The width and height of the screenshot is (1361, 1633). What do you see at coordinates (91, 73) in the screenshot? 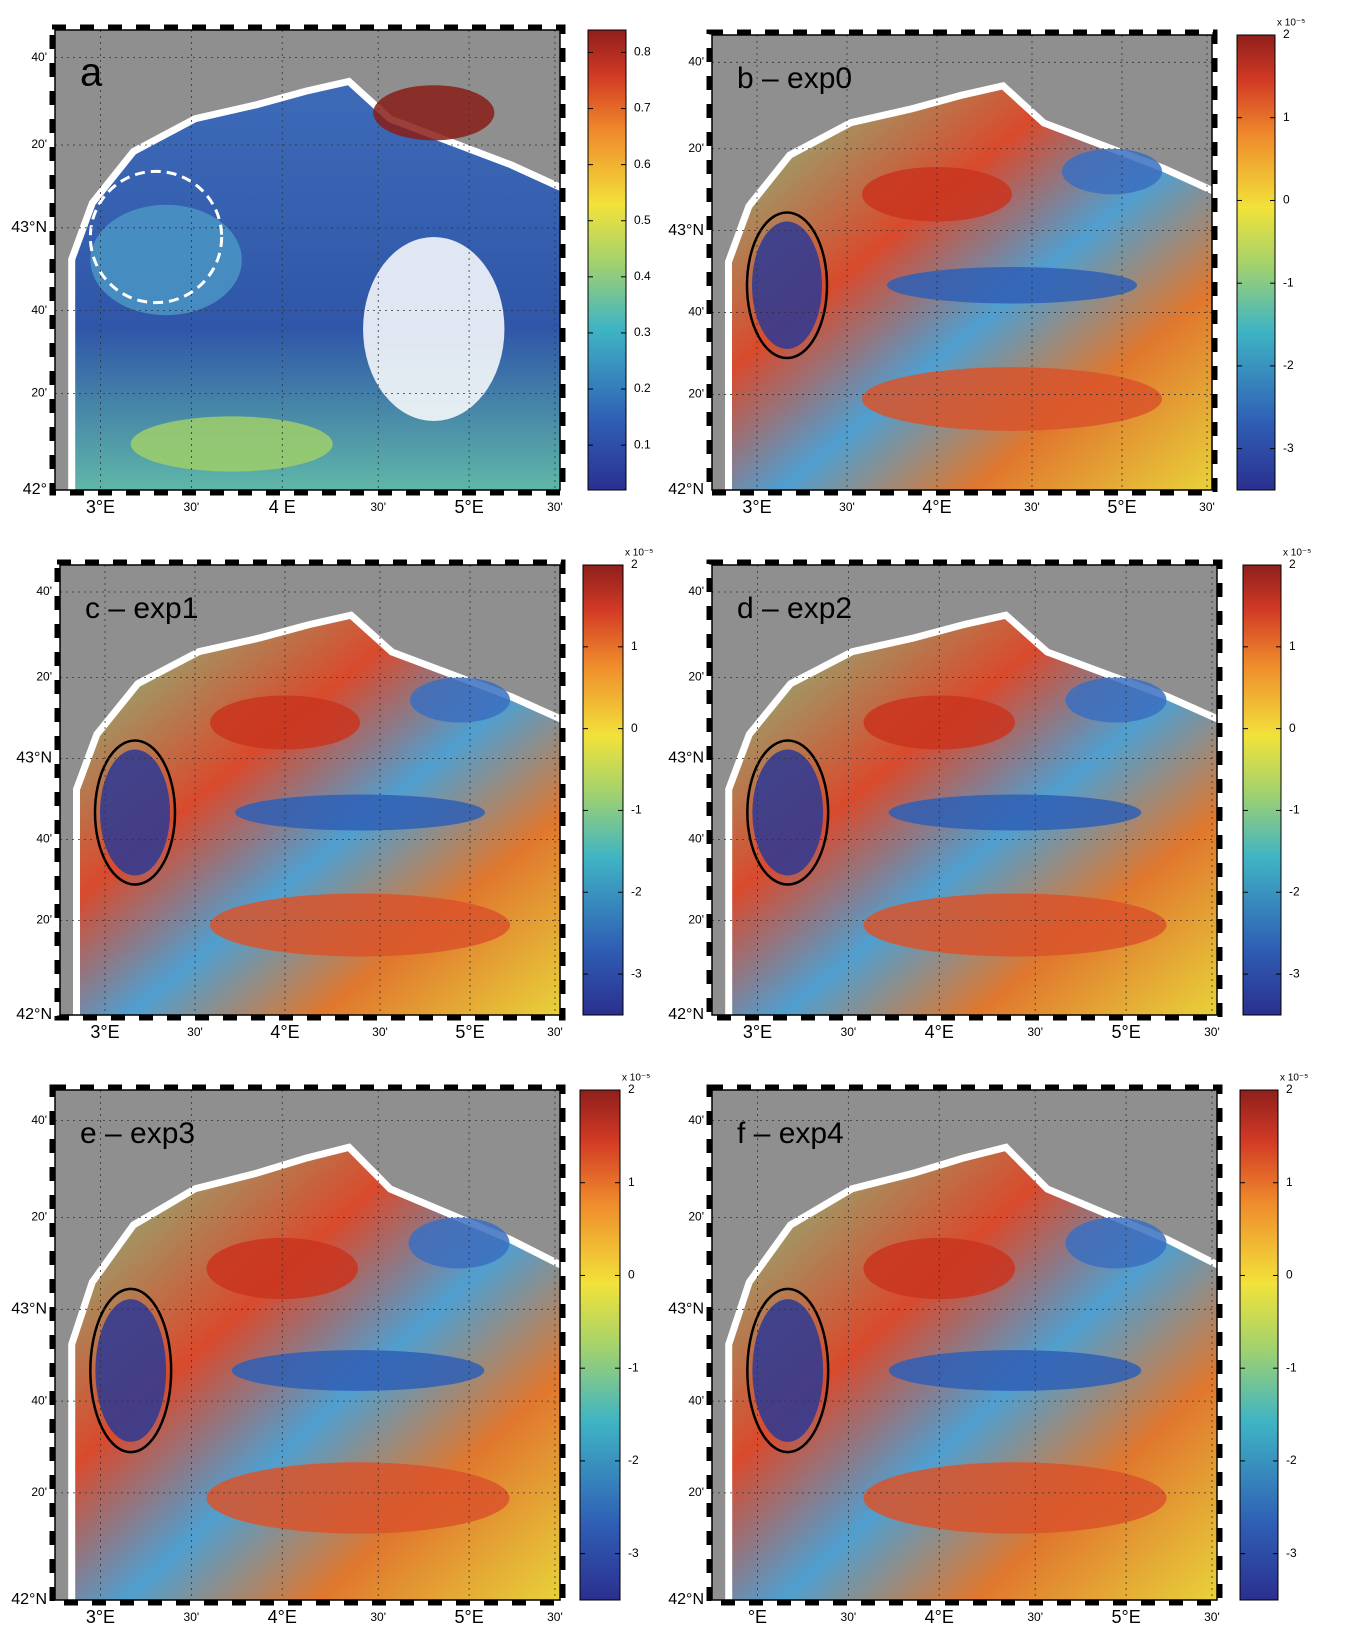
I see `panel-label: a` at bounding box center [91, 73].